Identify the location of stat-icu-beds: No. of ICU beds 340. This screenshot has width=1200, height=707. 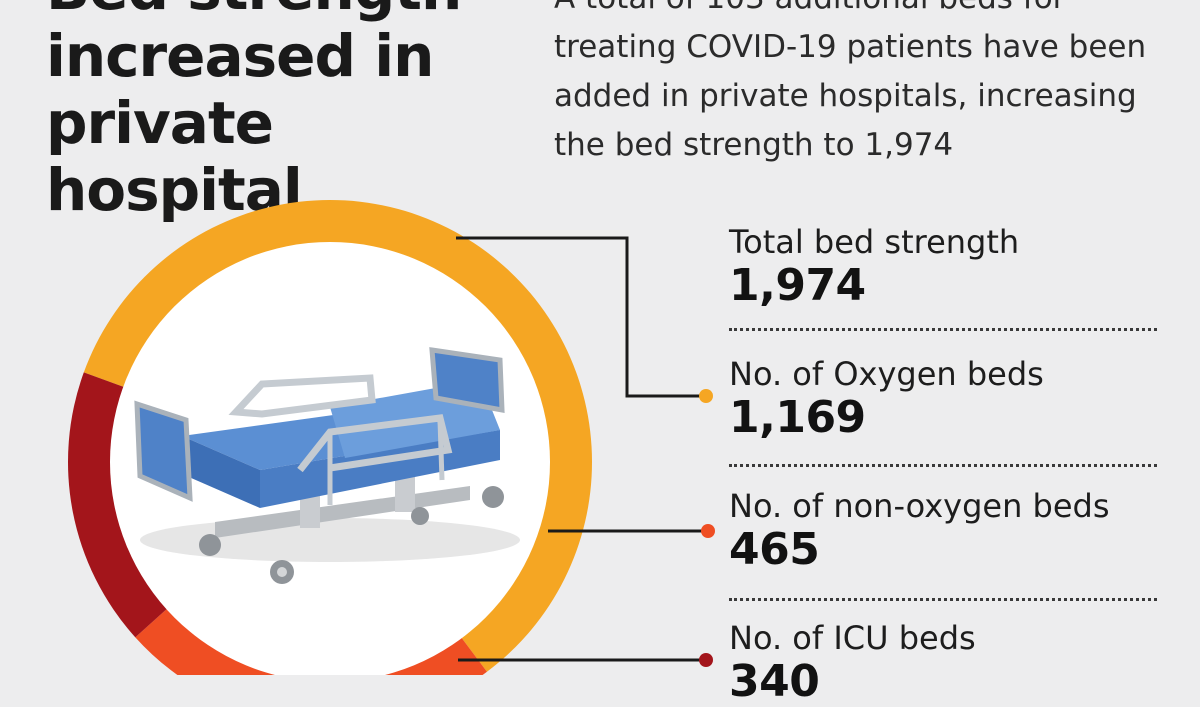
(954, 662).